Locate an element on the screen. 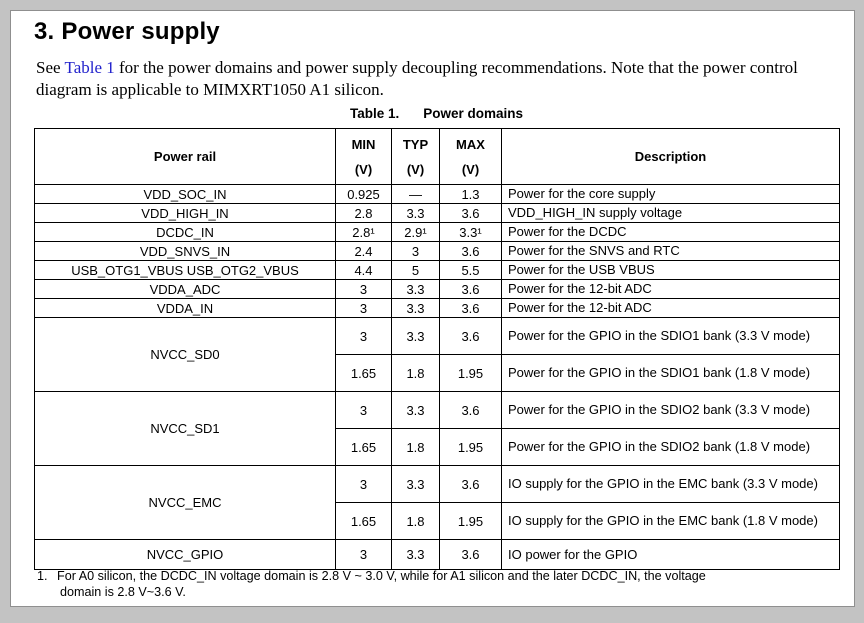 This screenshot has height=623, width=864. footnote-line-2: domain is 2.8 V~3.6 V. is located at coordinates (123, 592).